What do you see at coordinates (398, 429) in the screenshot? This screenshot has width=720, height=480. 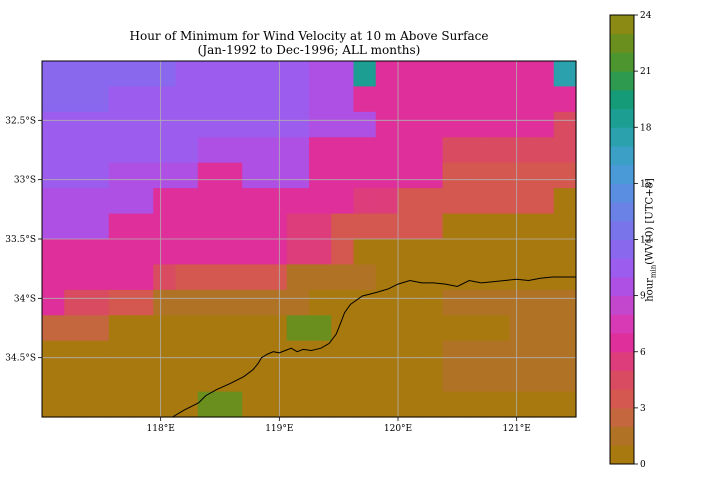 I see `x-tick-label: 120°E` at bounding box center [398, 429].